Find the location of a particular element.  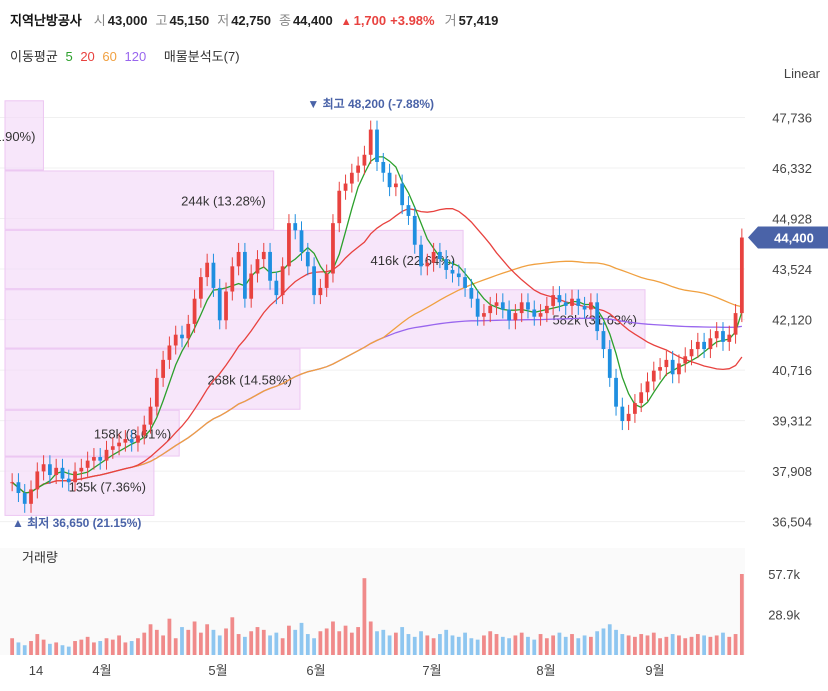

ma5-label: 5 is located at coordinates (69, 56).